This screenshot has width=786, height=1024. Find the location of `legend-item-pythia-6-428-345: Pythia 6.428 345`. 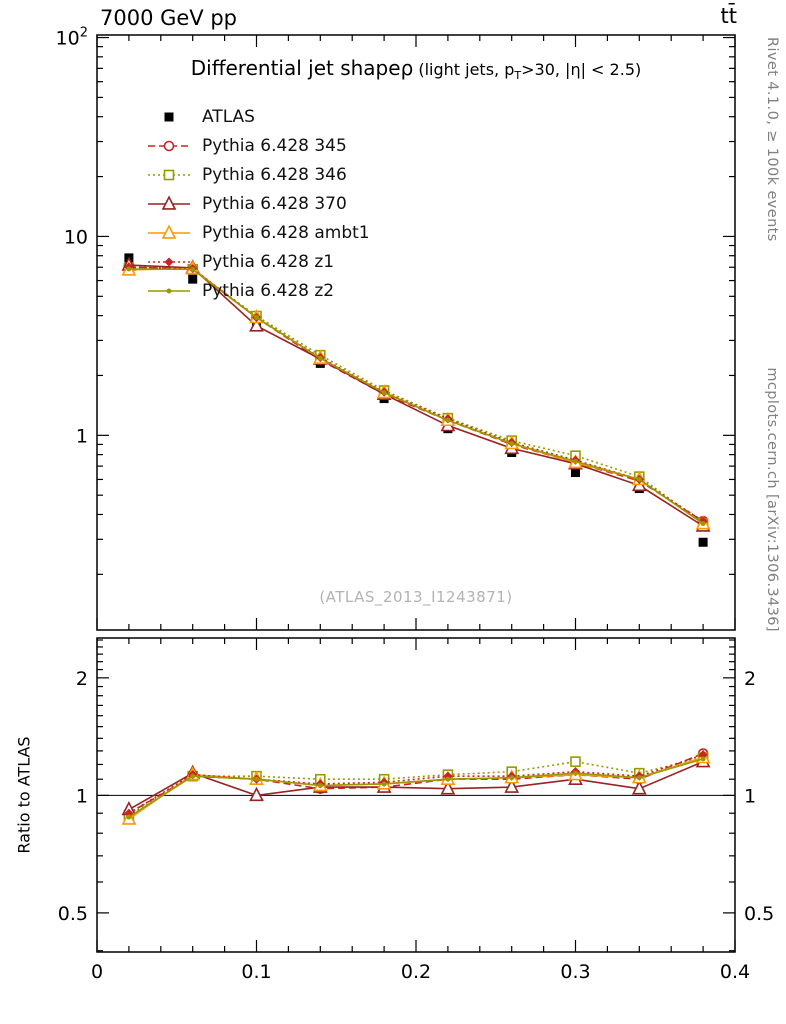

legend-item-pythia-6-428-345: Pythia 6.428 345 is located at coordinates (258, 145).